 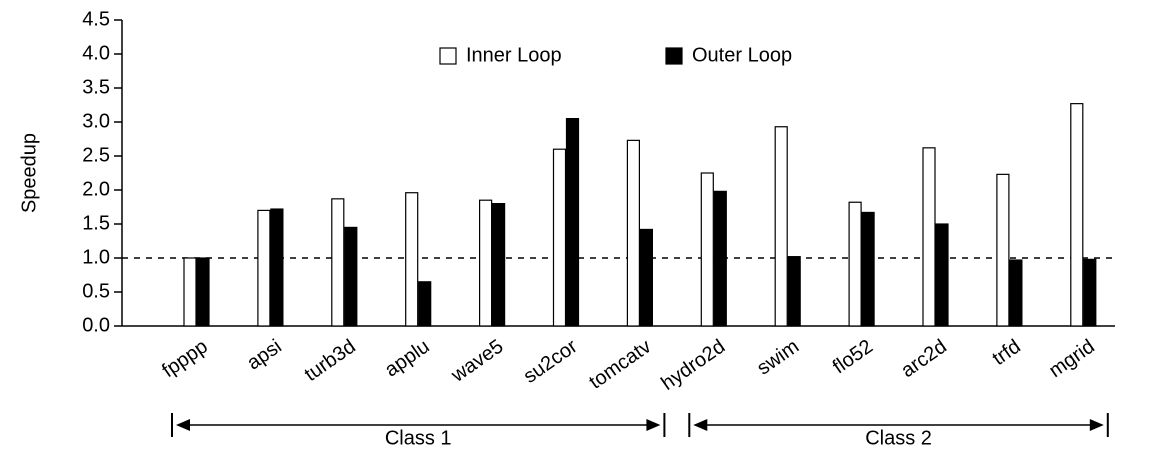 I want to click on y-tick-label: 0.0, so click(x=96, y=325).